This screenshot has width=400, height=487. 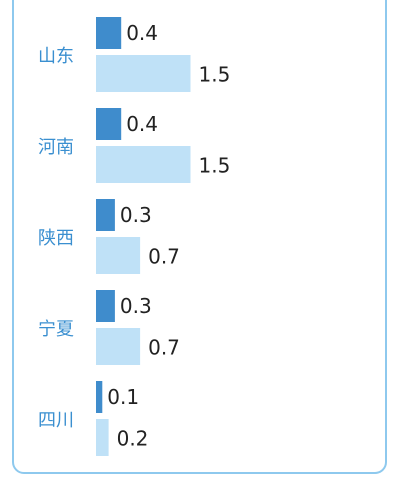 I want to click on category-label: 四川, so click(x=56, y=420).